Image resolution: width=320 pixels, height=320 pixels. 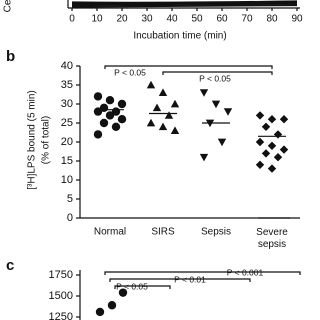 What do you see at coordinates (179, 36) in the screenshot?
I see `x-axis-label: Incubation time (min)` at bounding box center [179, 36].